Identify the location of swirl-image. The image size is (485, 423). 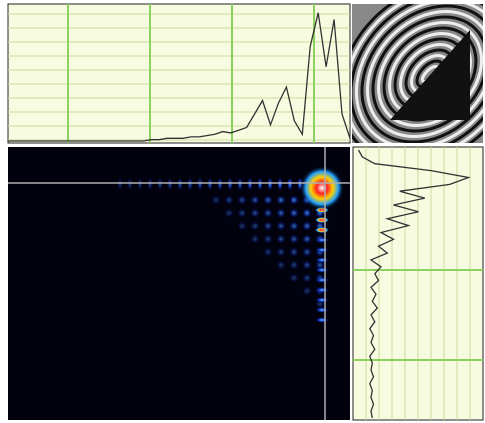
(417, 73).